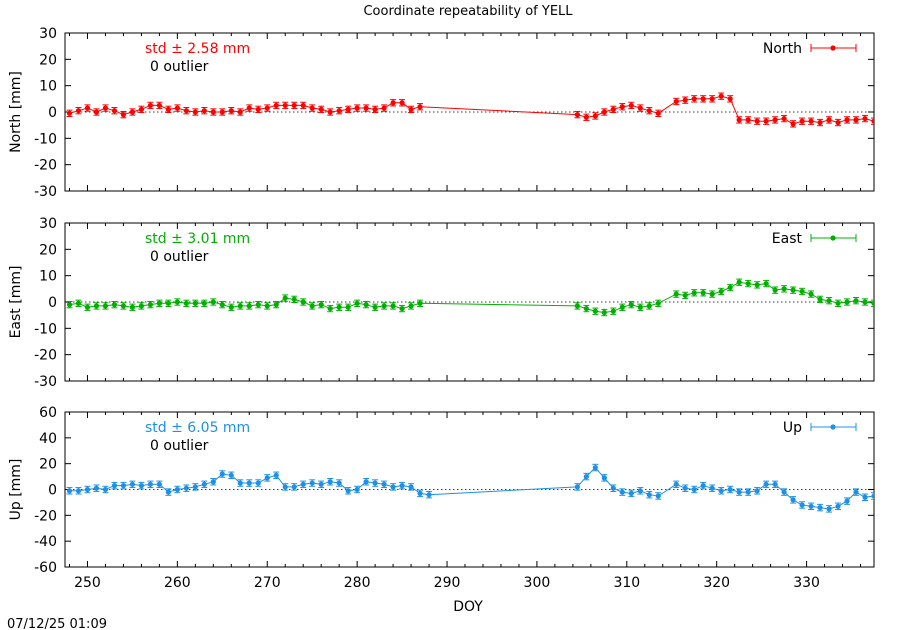 The width and height of the screenshot is (900, 630). I want to click on series-east, so click(470, 297).